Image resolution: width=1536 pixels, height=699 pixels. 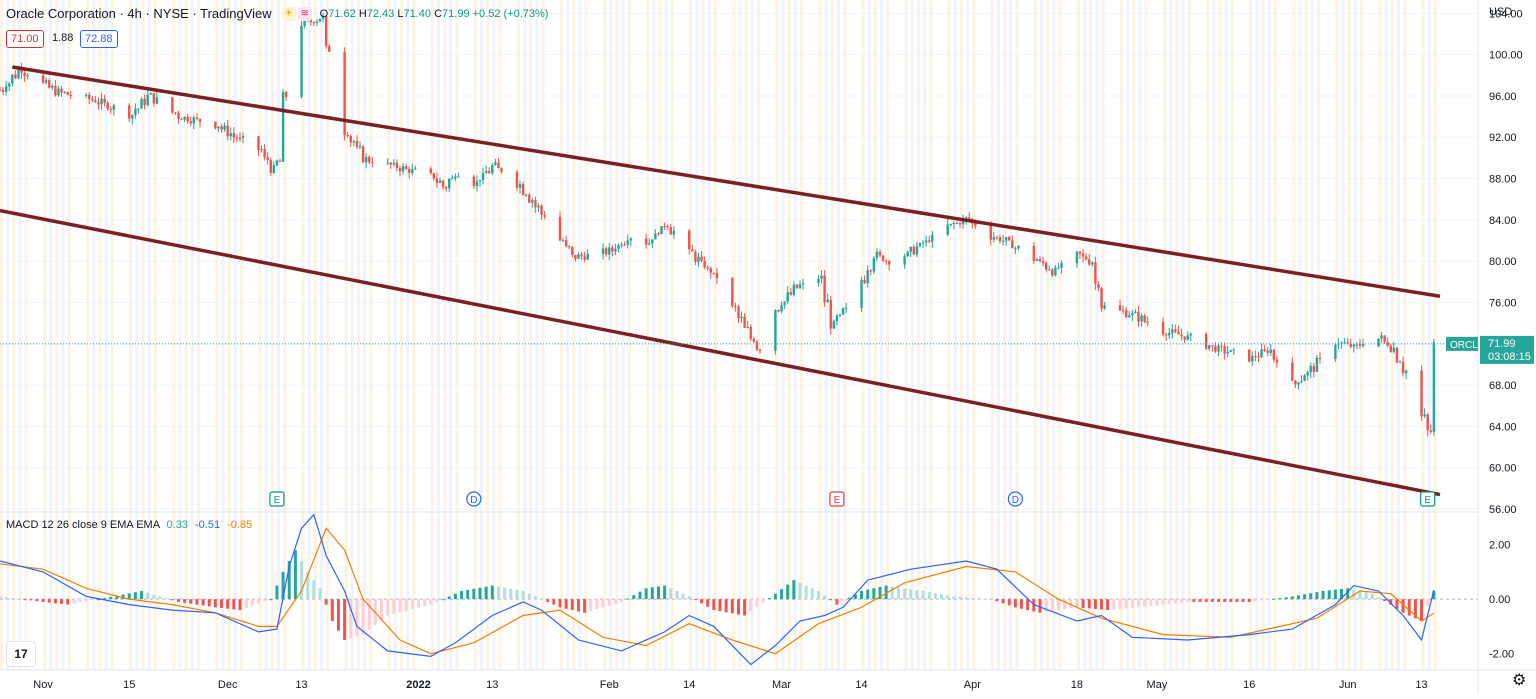 I want to click on market-hours-icon: ☀, so click(x=288, y=13).